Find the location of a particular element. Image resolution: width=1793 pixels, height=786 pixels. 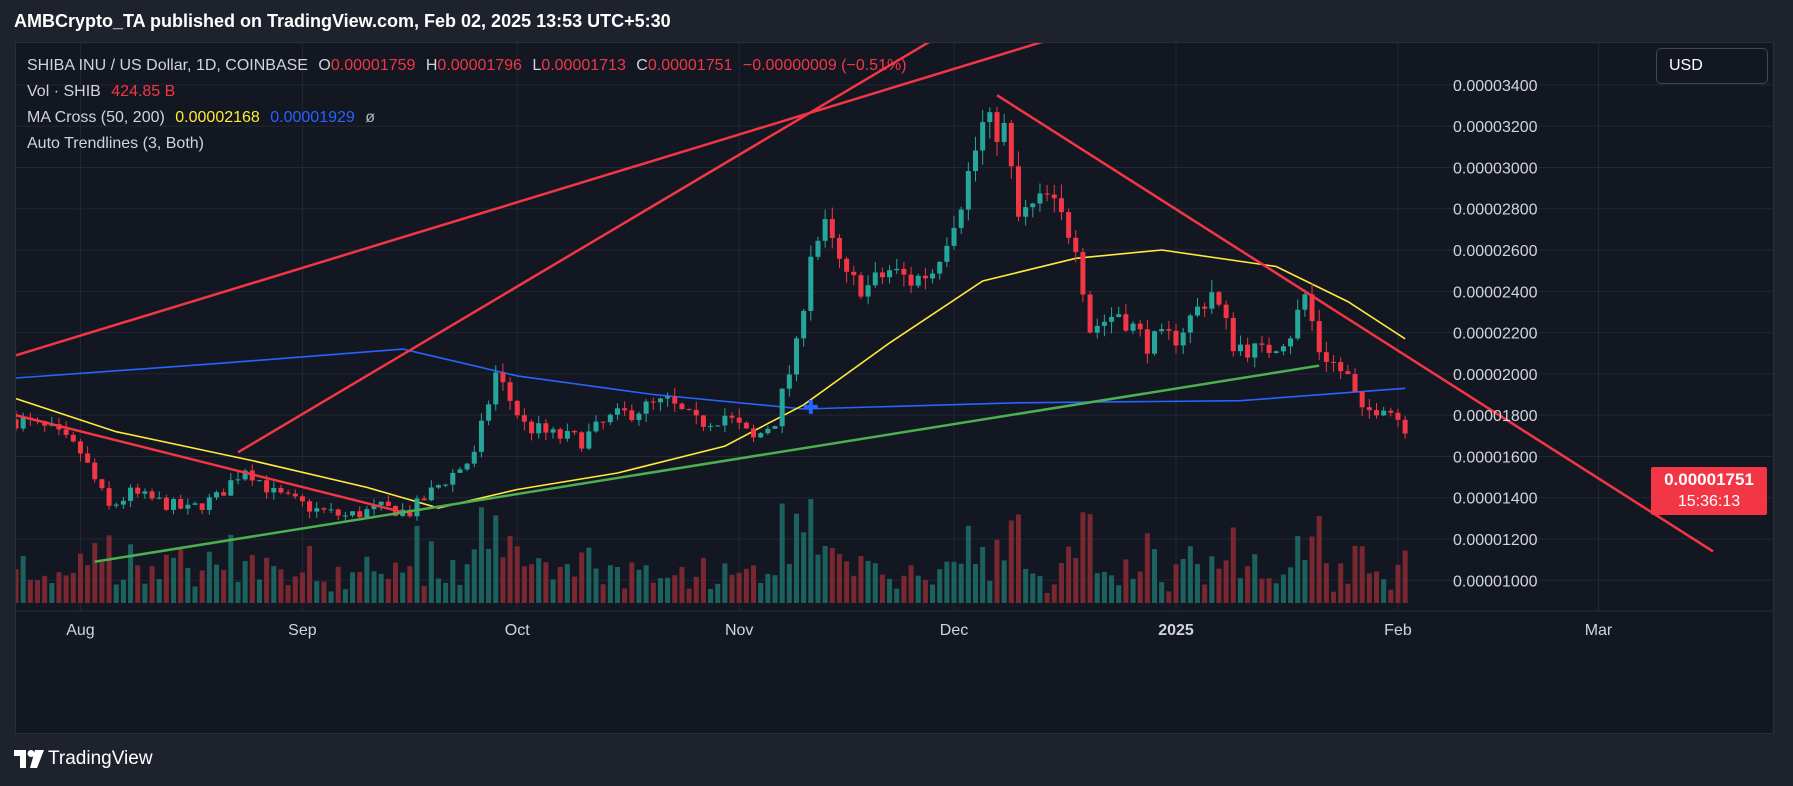

price-tick-label: 0.00002200 is located at coordinates (1495, 334).